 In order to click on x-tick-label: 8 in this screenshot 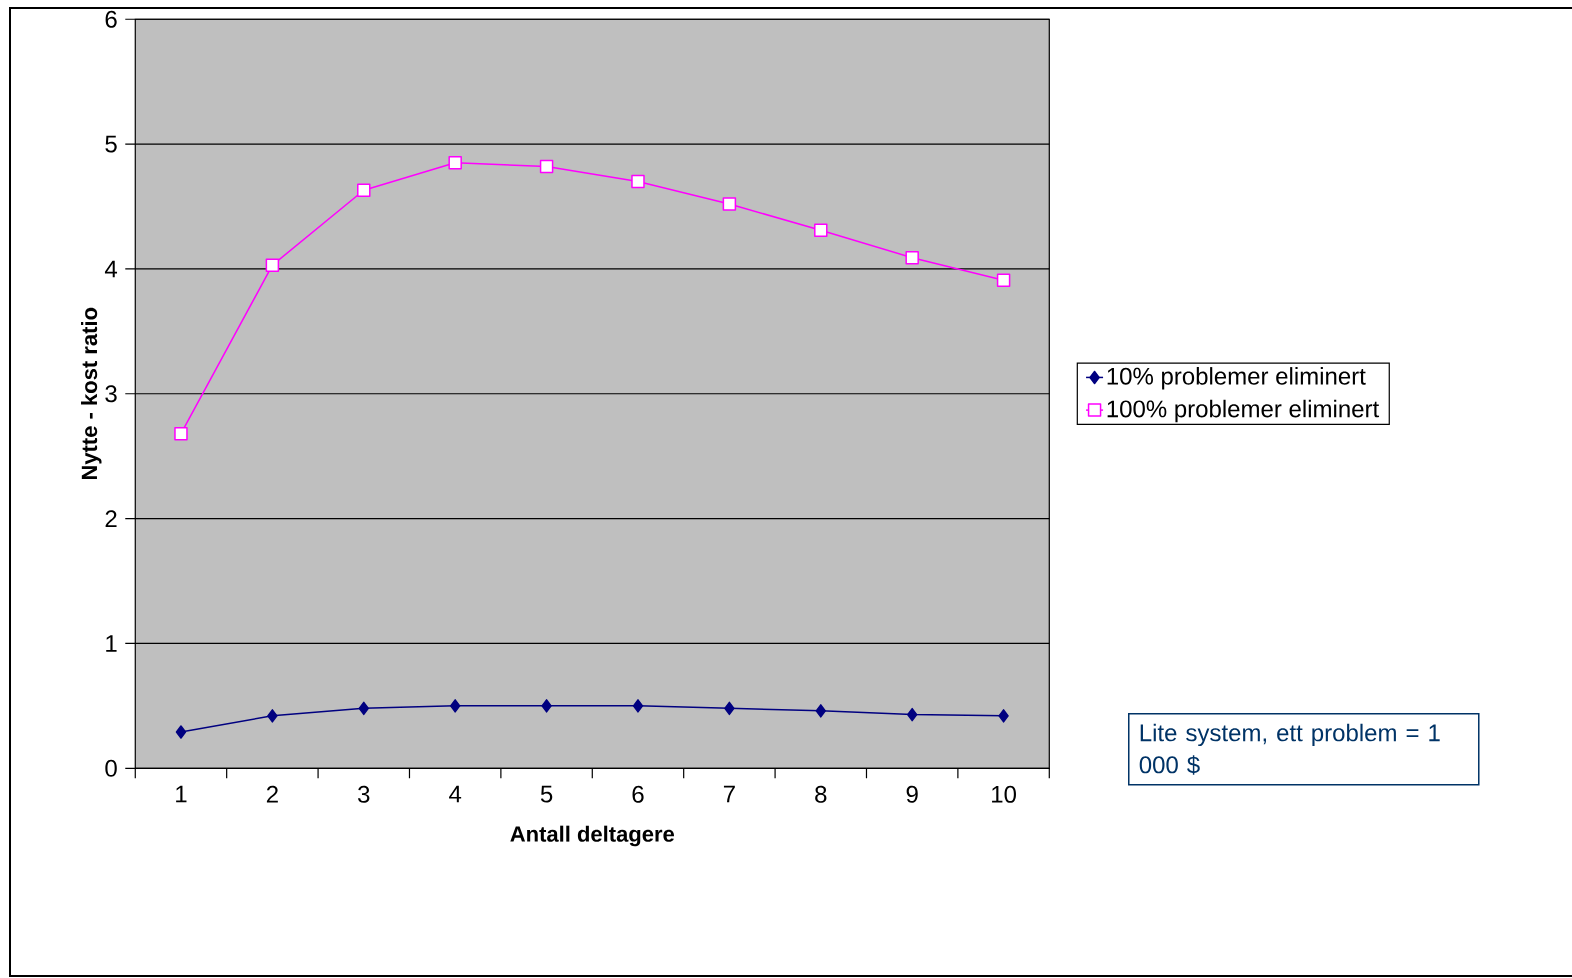, I will do `click(821, 794)`.